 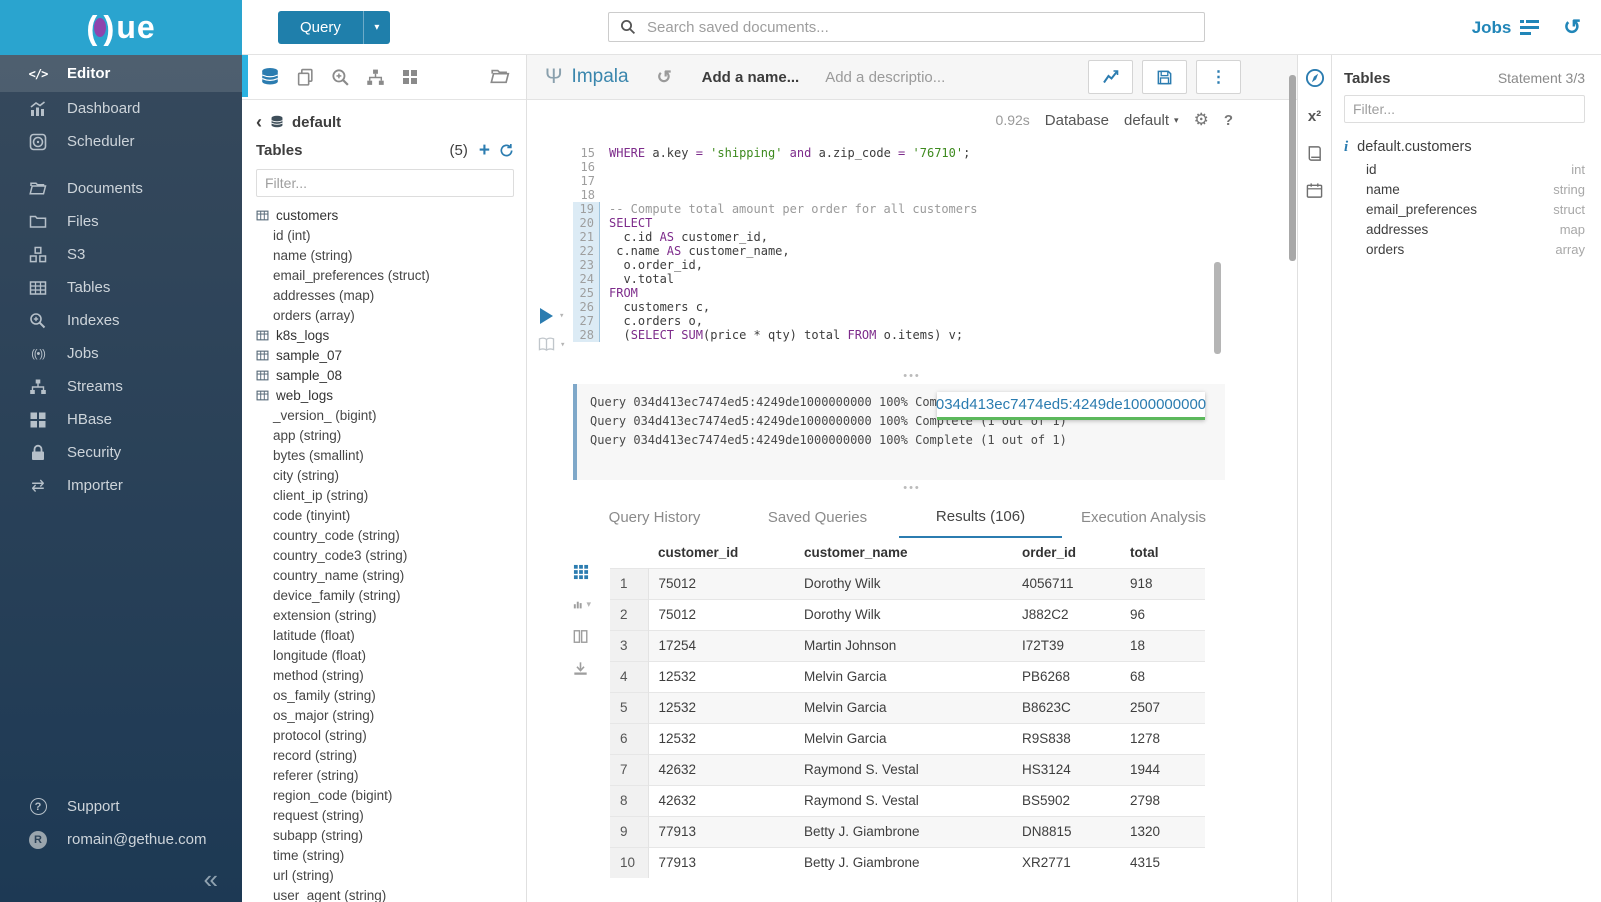 What do you see at coordinates (1314, 153) in the screenshot?
I see `language-reference-icon` at bounding box center [1314, 153].